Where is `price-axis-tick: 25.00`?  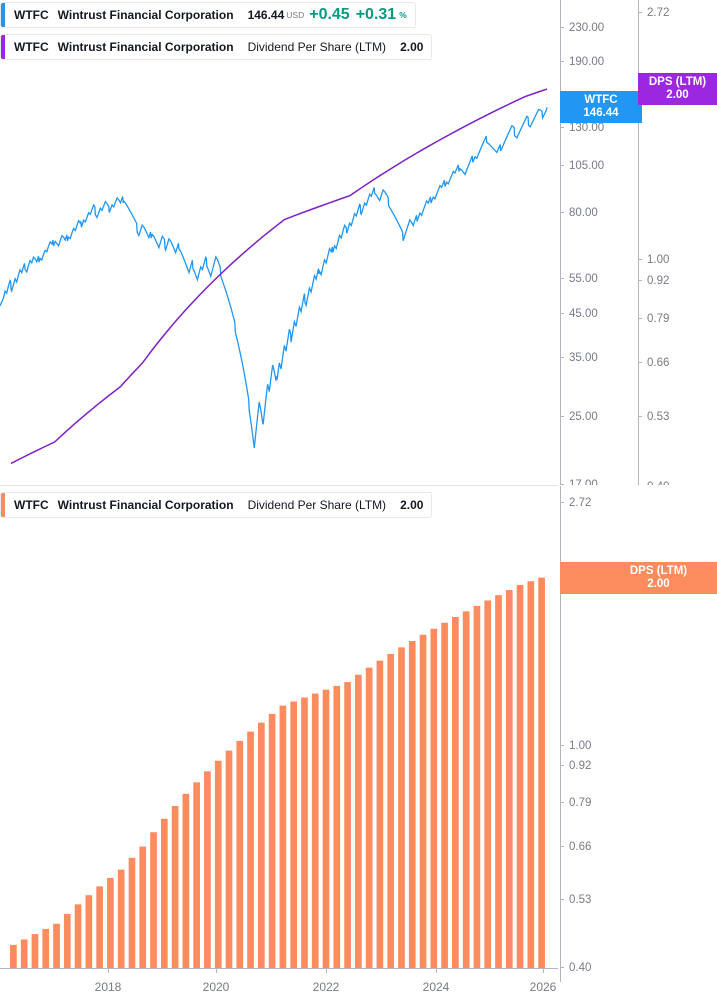
price-axis-tick: 25.00 is located at coordinates (579, 417).